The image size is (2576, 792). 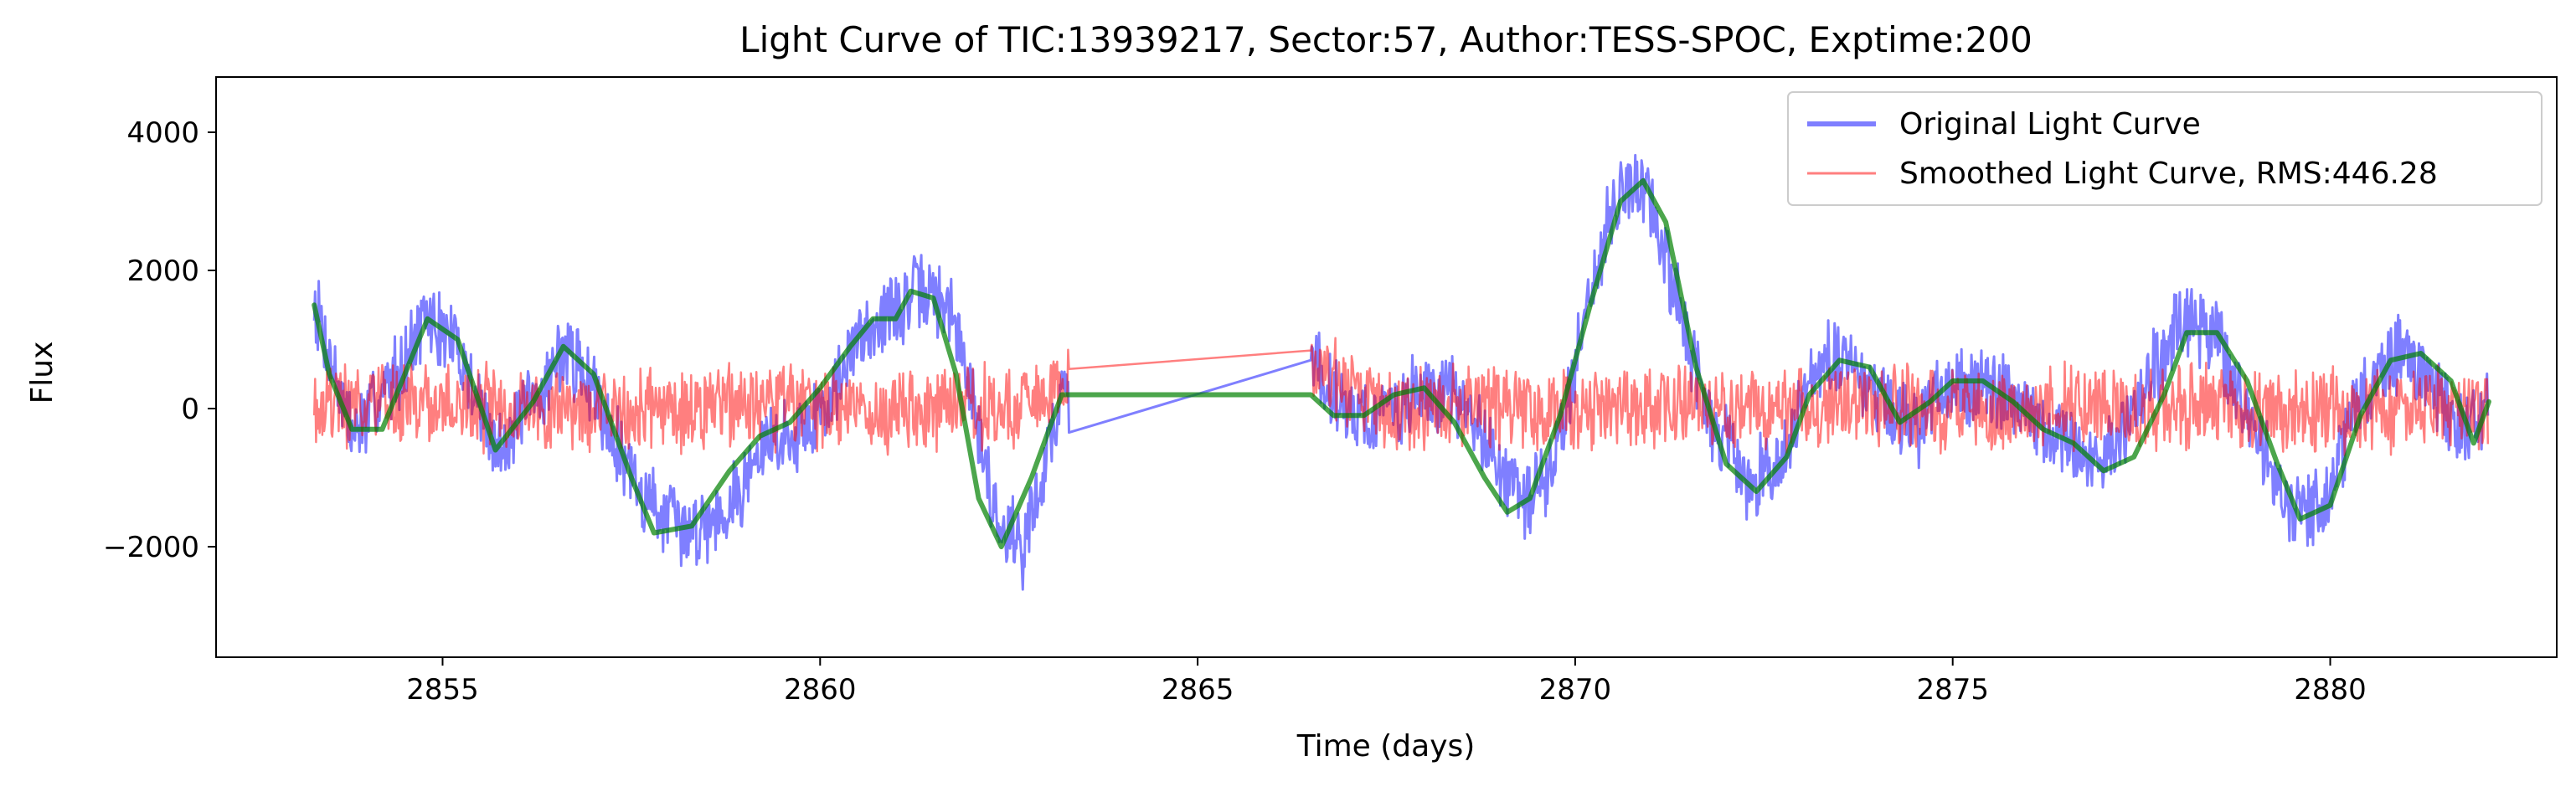 What do you see at coordinates (2330, 690) in the screenshot?
I see `x-tick-label: 2880` at bounding box center [2330, 690].